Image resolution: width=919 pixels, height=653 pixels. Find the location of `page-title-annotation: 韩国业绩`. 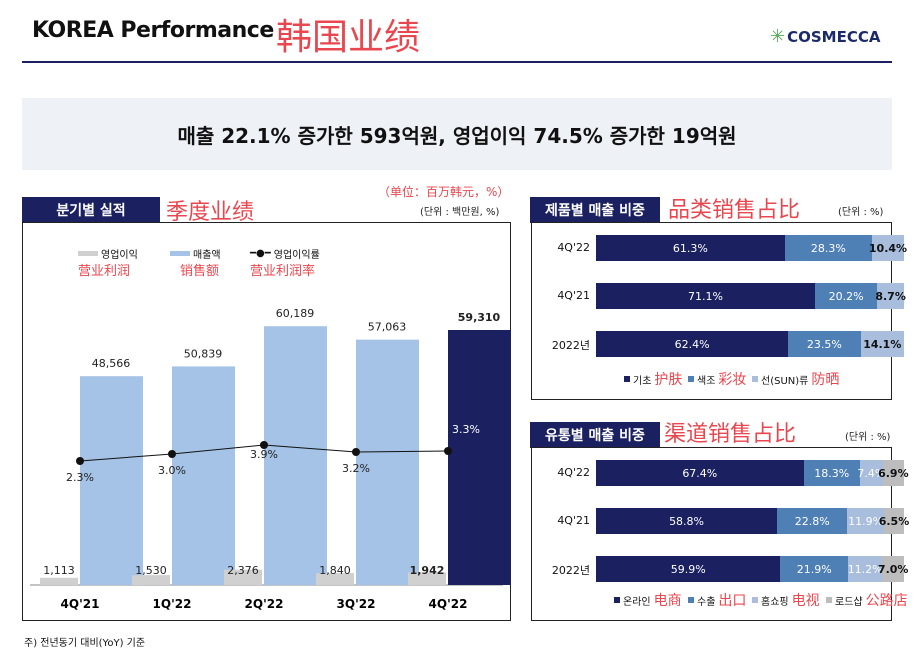

page-title-annotation: 韩国业绩 is located at coordinates (348, 37).